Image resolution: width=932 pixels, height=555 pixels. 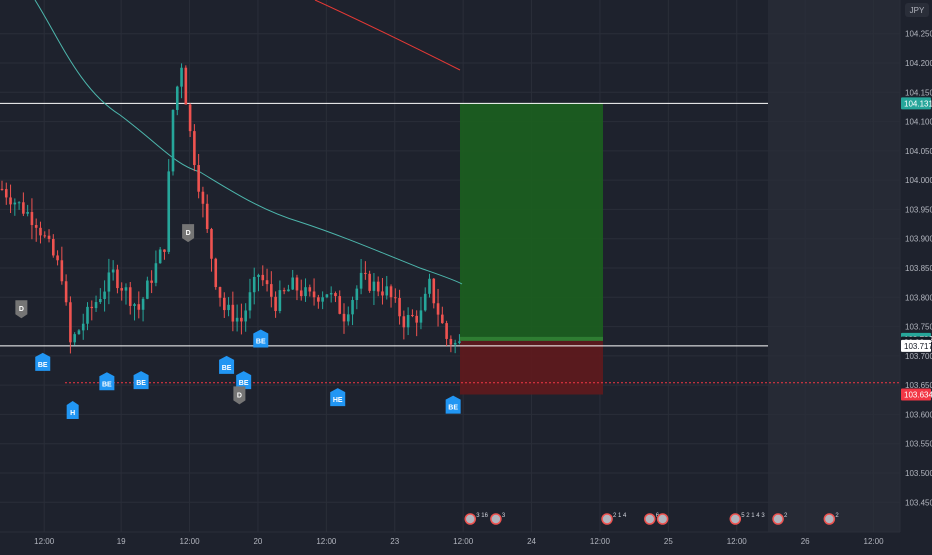 I want to click on signal-marker-h: H, so click(x=72, y=409).